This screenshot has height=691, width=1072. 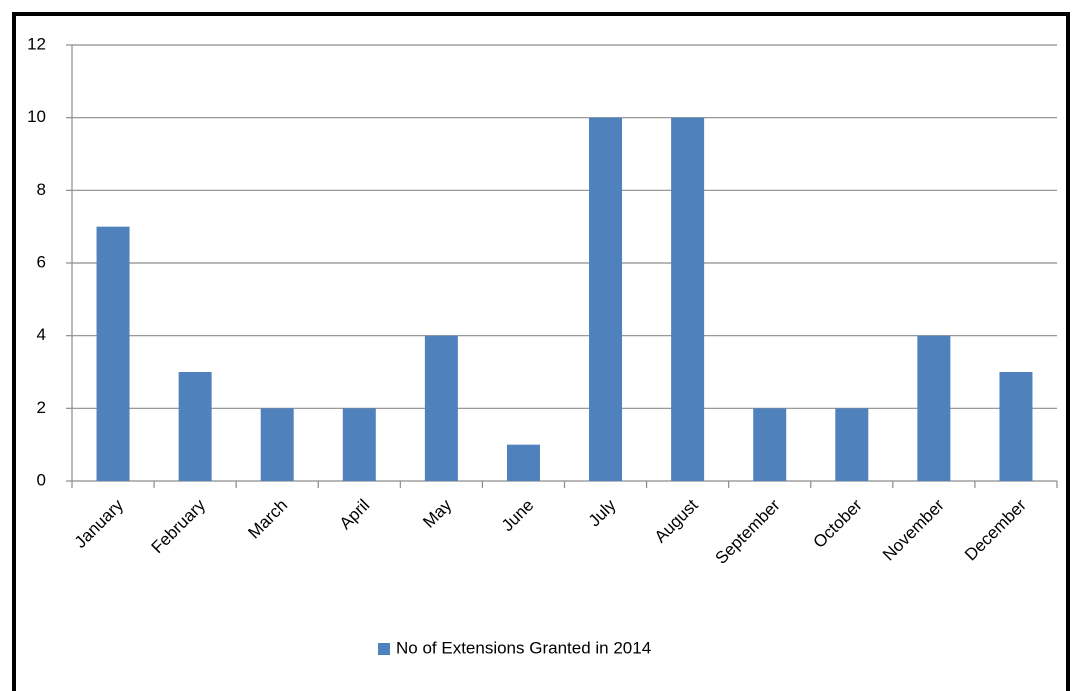 I want to click on y-tick-label: 10, so click(x=36, y=116).